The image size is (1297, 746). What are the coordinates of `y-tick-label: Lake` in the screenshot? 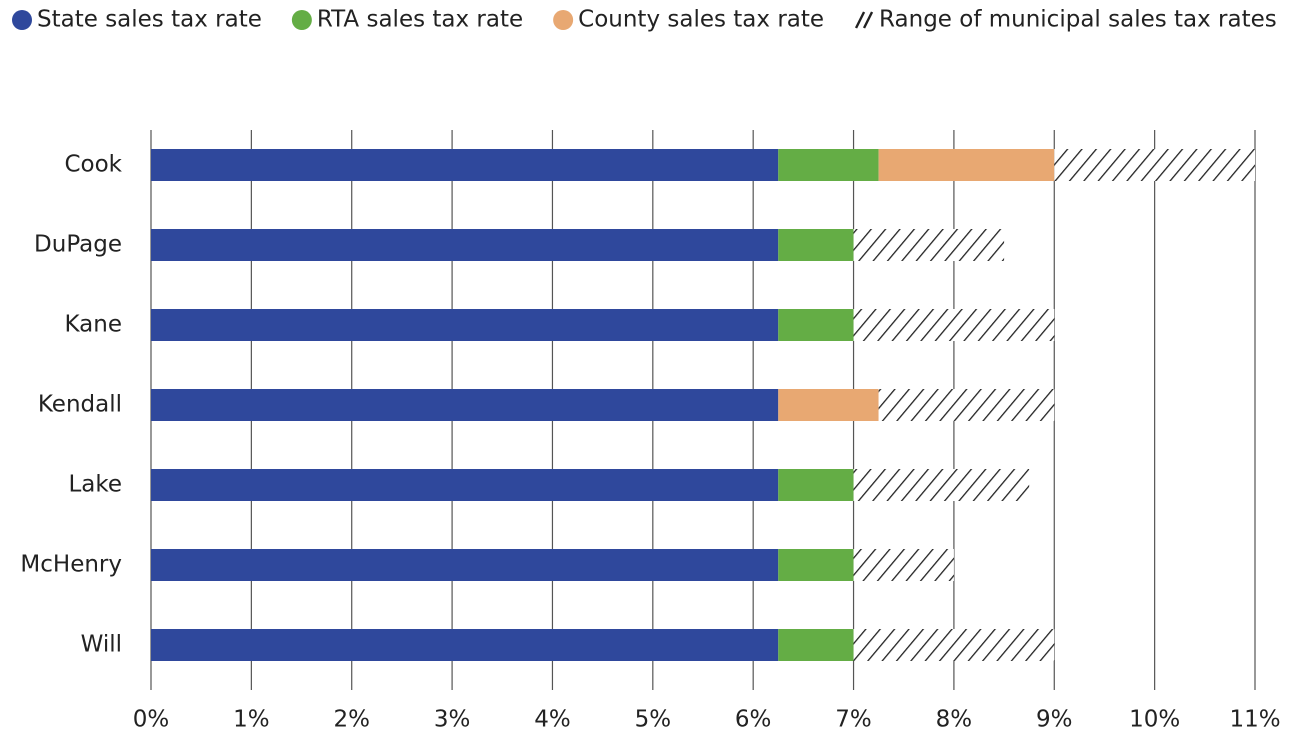 It's located at (95, 485).